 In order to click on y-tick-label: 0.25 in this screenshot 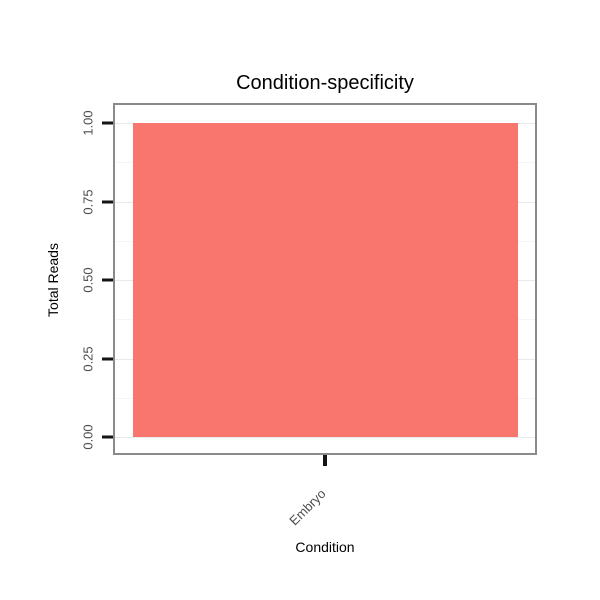, I will do `click(88, 358)`.